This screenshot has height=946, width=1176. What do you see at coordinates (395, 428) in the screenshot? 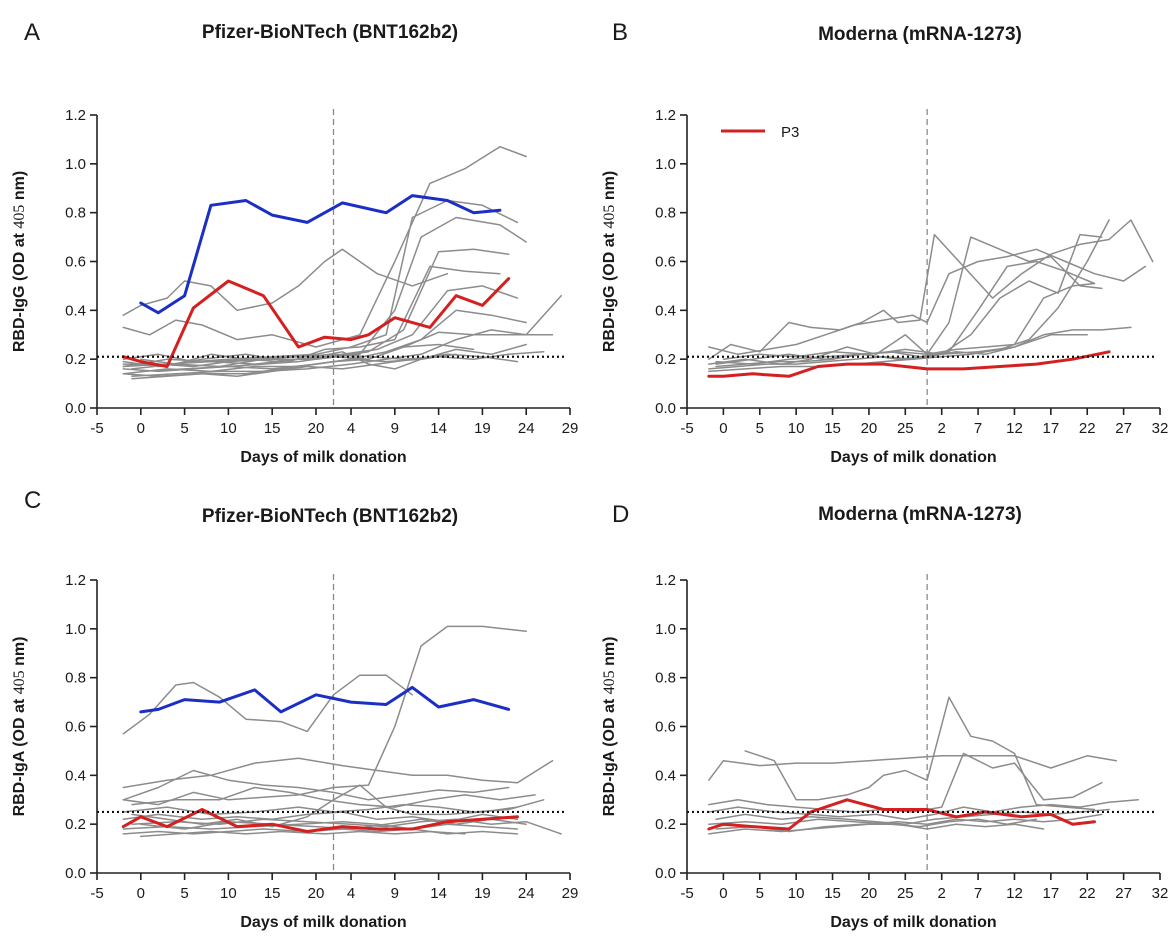
I see `x-tick-label: 9` at bounding box center [395, 428].